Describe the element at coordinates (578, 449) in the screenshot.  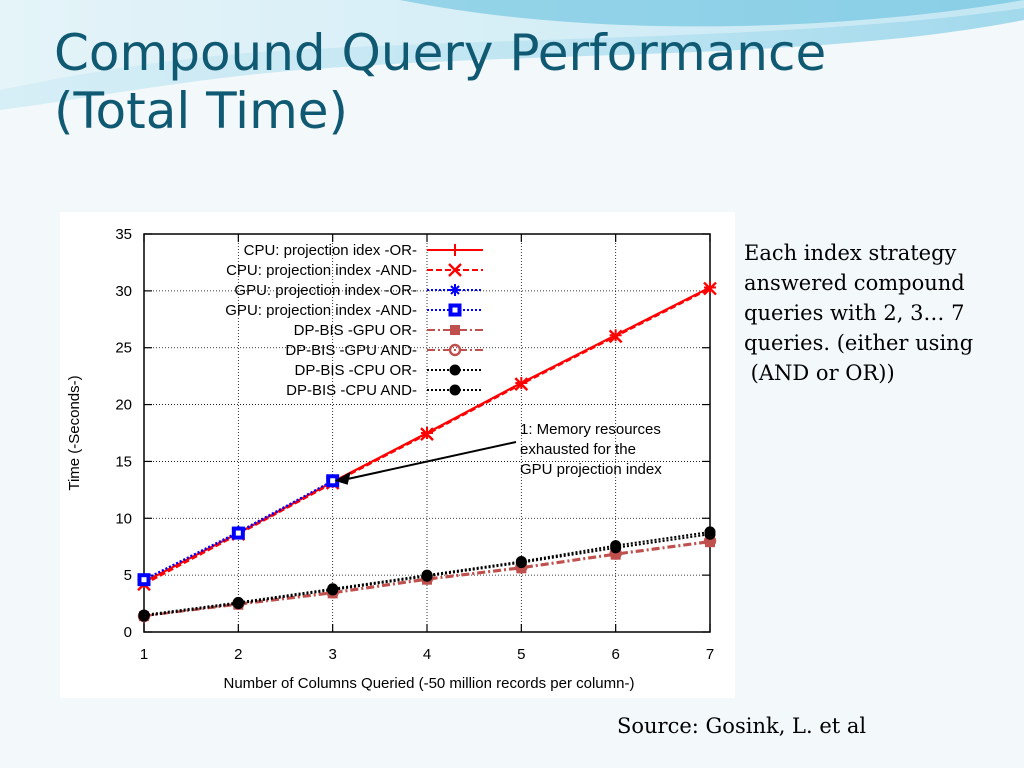
I see `annotation-text: exhausted for the` at that location.